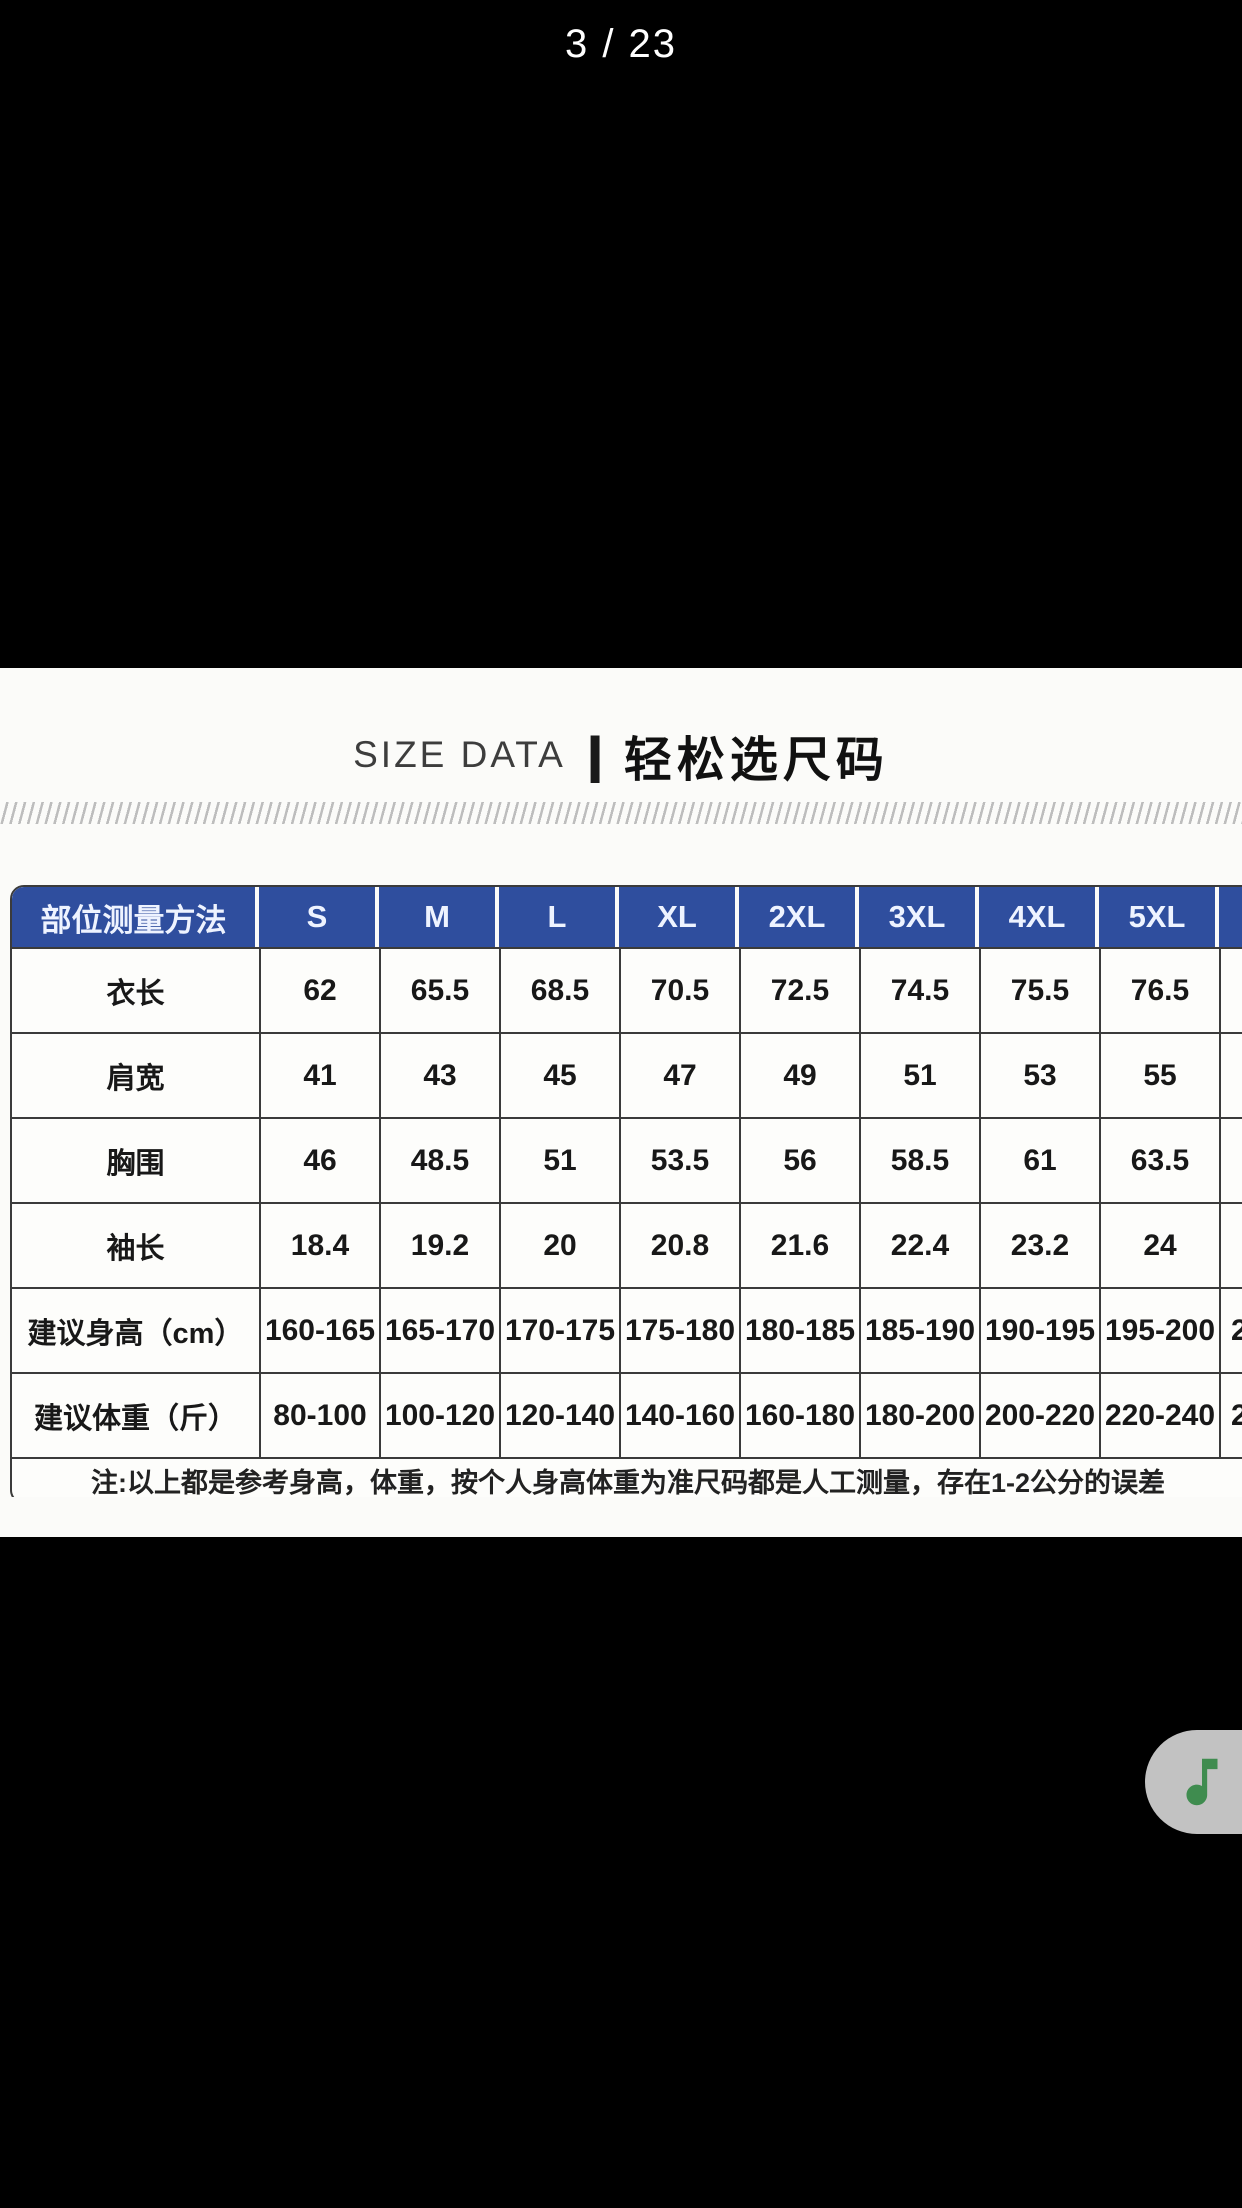 The height and width of the screenshot is (2208, 1242). What do you see at coordinates (1159, 1075) in the screenshot?
I see `cell: 55` at bounding box center [1159, 1075].